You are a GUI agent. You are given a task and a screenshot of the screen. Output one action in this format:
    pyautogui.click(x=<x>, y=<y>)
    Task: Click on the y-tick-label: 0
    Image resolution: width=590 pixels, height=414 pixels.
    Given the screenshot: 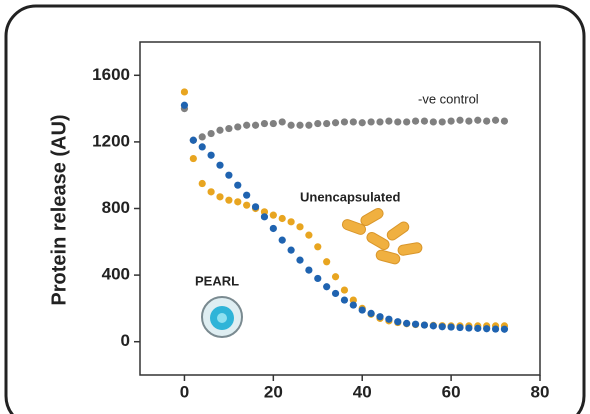 What is the action you would take?
    pyautogui.click(x=125, y=340)
    